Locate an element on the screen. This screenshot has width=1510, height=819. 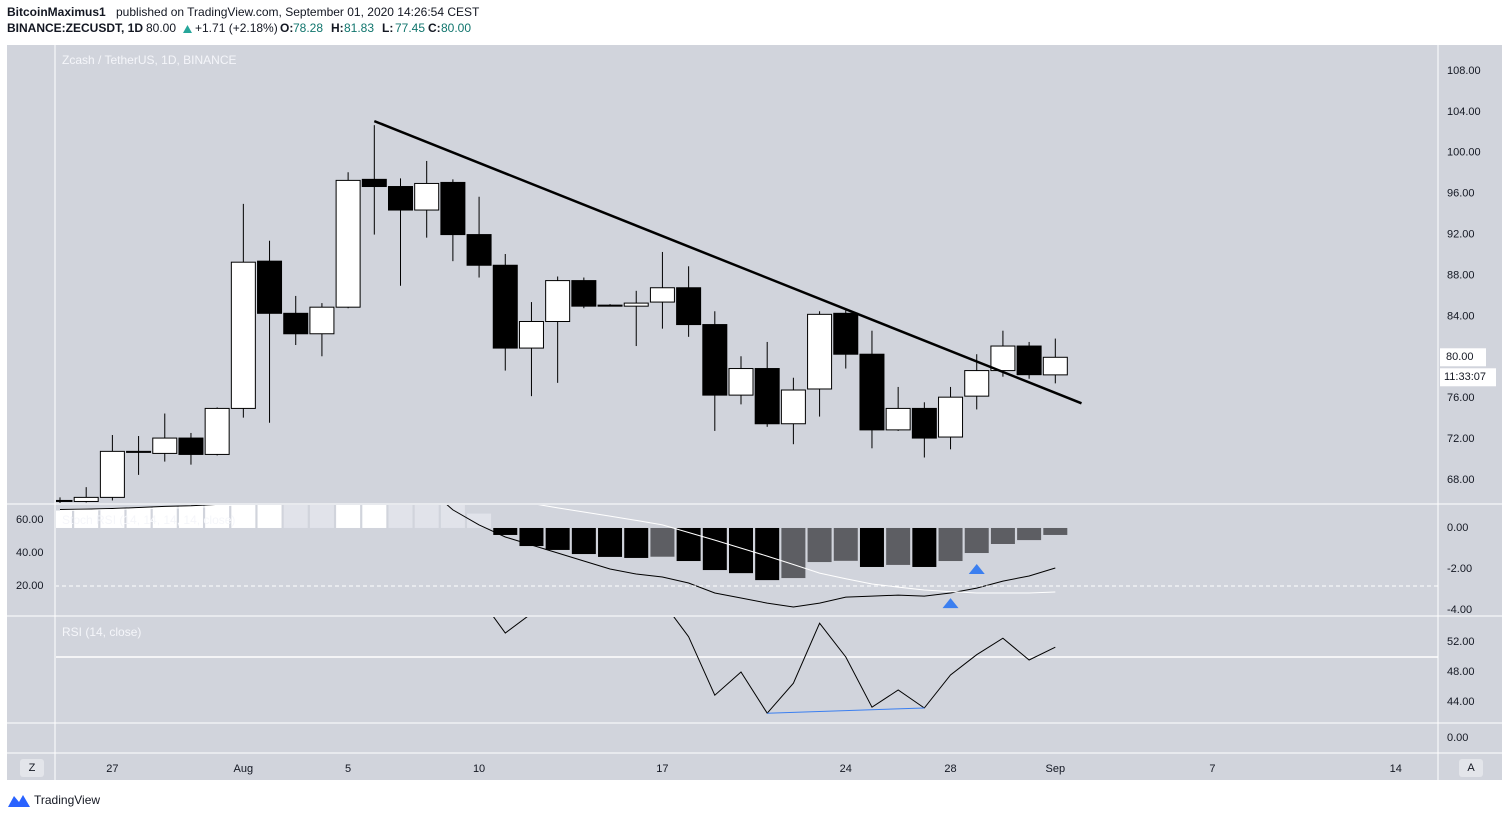
y-tick-label: 88.00 is located at coordinates (1461, 275).